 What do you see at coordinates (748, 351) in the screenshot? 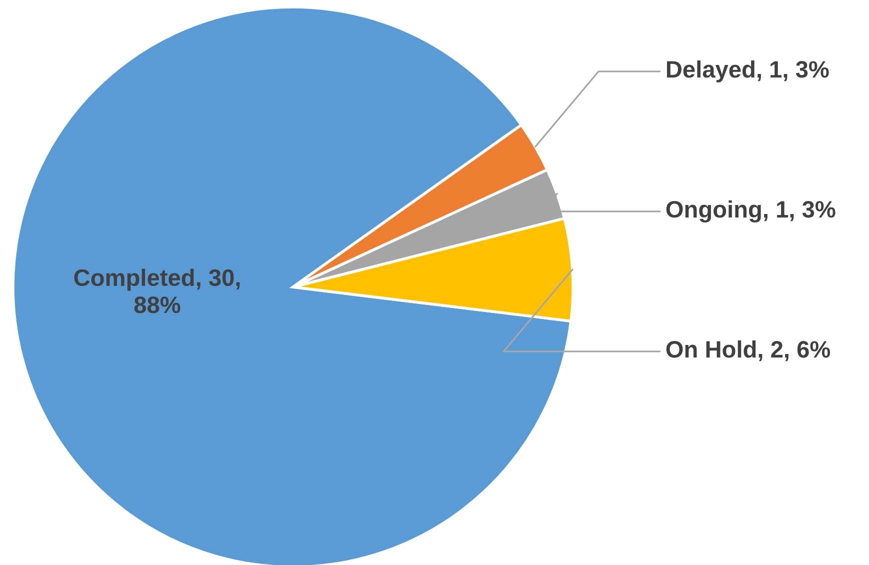
I see `slice-label: On Hold, 2, 6%` at bounding box center [748, 351].